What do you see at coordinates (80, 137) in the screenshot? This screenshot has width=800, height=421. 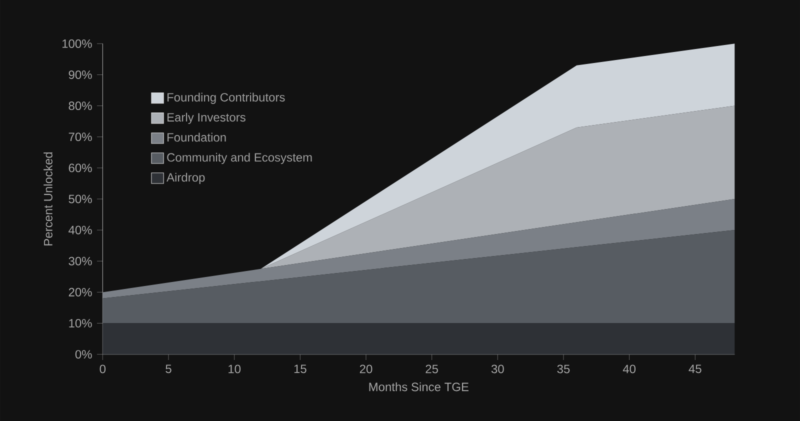 I see `y-tick-label: 70%` at bounding box center [80, 137].